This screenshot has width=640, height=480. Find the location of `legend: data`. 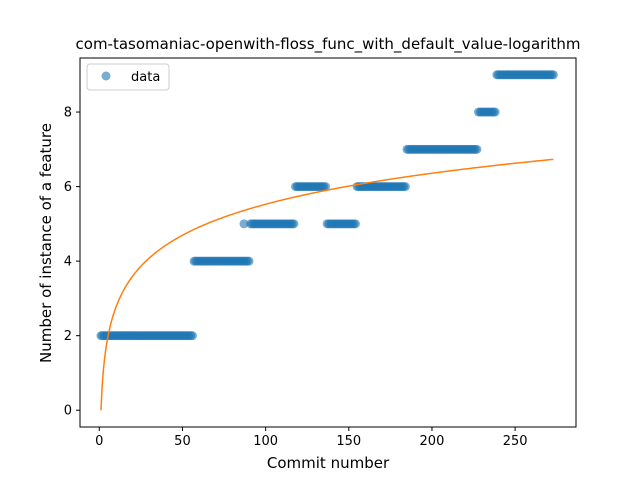

legend: data is located at coordinates (128, 77).